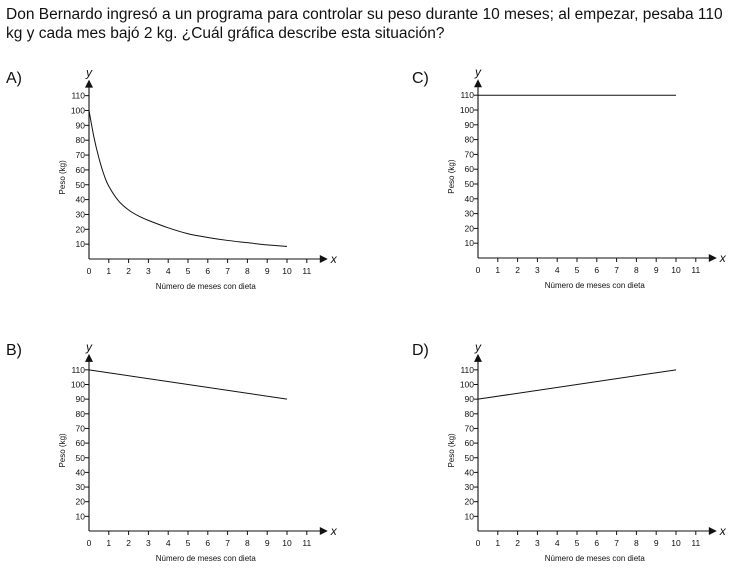 This screenshot has width=743, height=576. Describe the element at coordinates (14, 350) in the screenshot. I see `option-label-b: B)` at that location.